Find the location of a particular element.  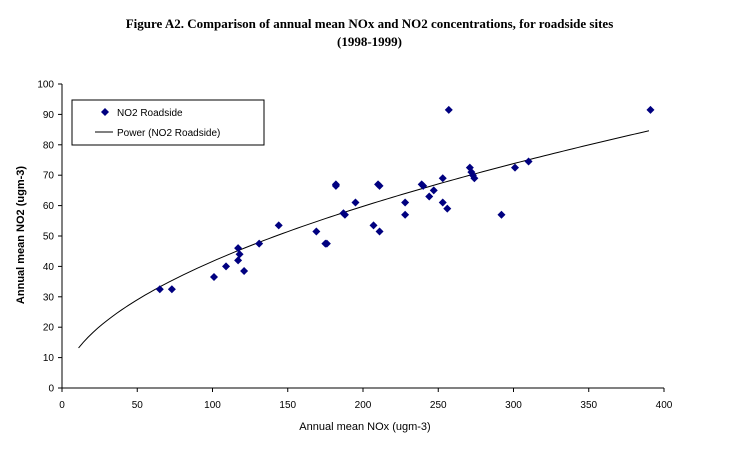

y-tick-label: 30 is located at coordinates (49, 297).